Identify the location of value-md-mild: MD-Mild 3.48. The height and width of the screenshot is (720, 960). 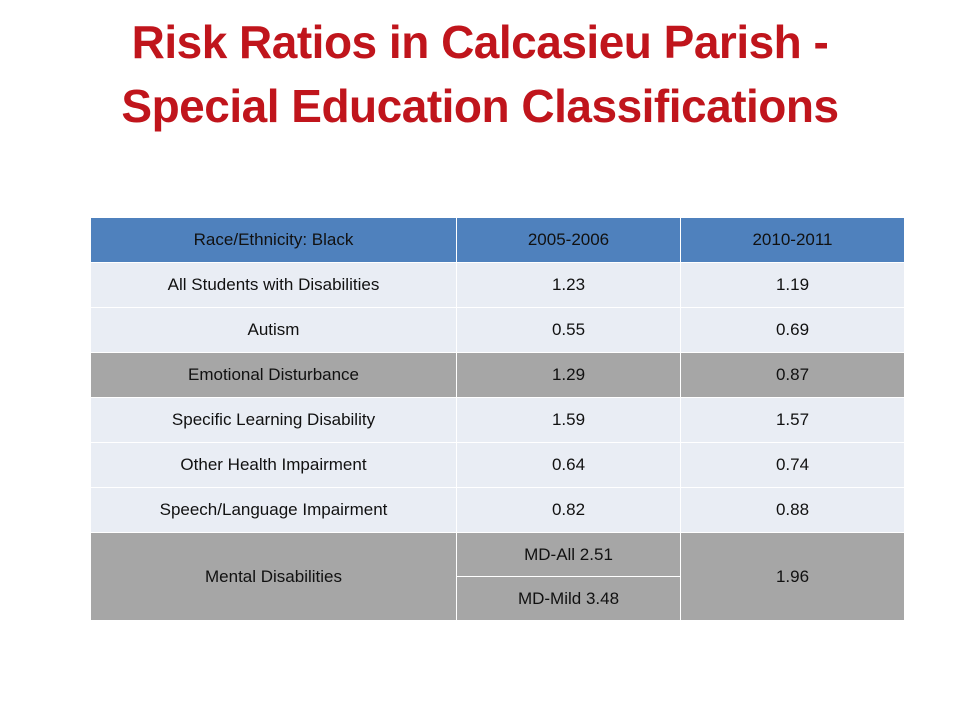
(568, 598).